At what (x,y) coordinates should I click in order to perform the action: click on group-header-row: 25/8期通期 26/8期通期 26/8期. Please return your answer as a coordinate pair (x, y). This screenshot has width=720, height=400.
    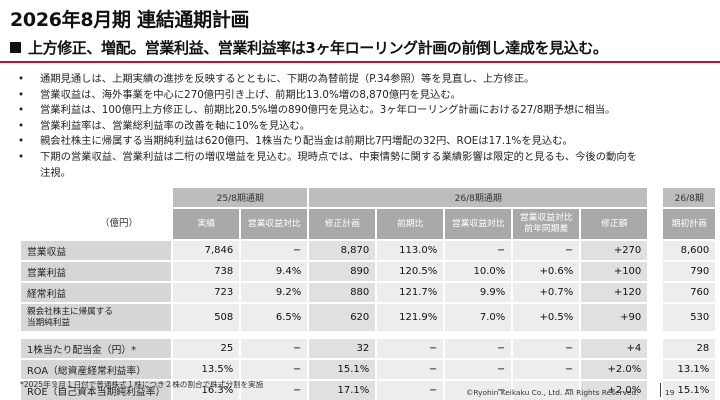
    Looking at the image, I should click on (368, 197).